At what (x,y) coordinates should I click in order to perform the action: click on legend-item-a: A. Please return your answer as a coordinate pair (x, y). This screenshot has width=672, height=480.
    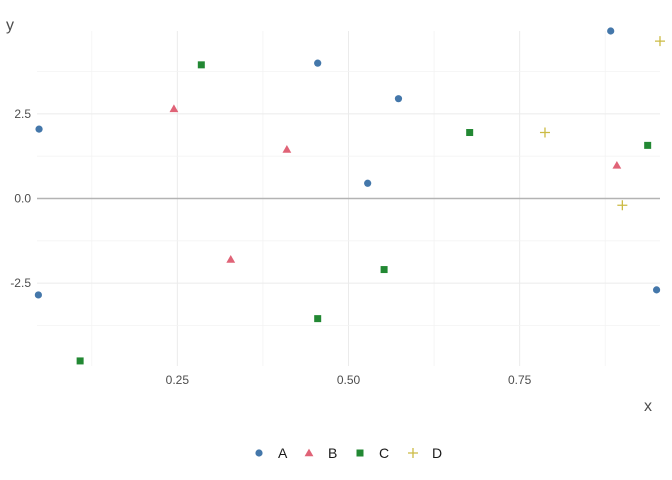
    Looking at the image, I should click on (271, 453).